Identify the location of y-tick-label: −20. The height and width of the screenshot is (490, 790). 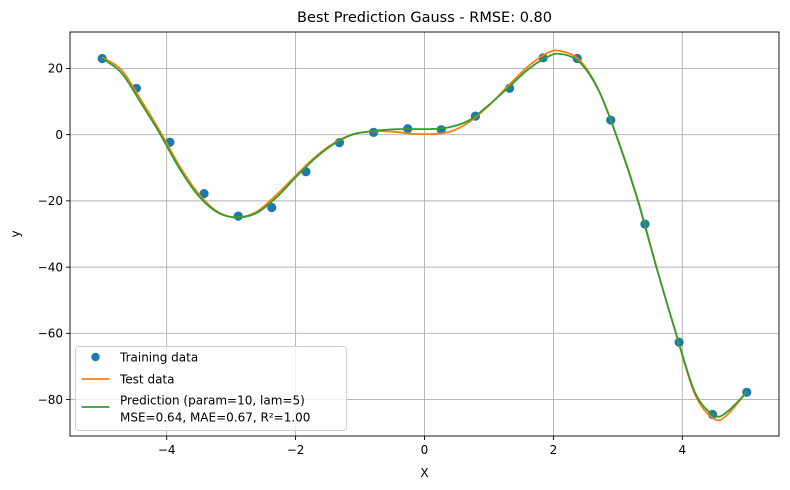
(50, 201).